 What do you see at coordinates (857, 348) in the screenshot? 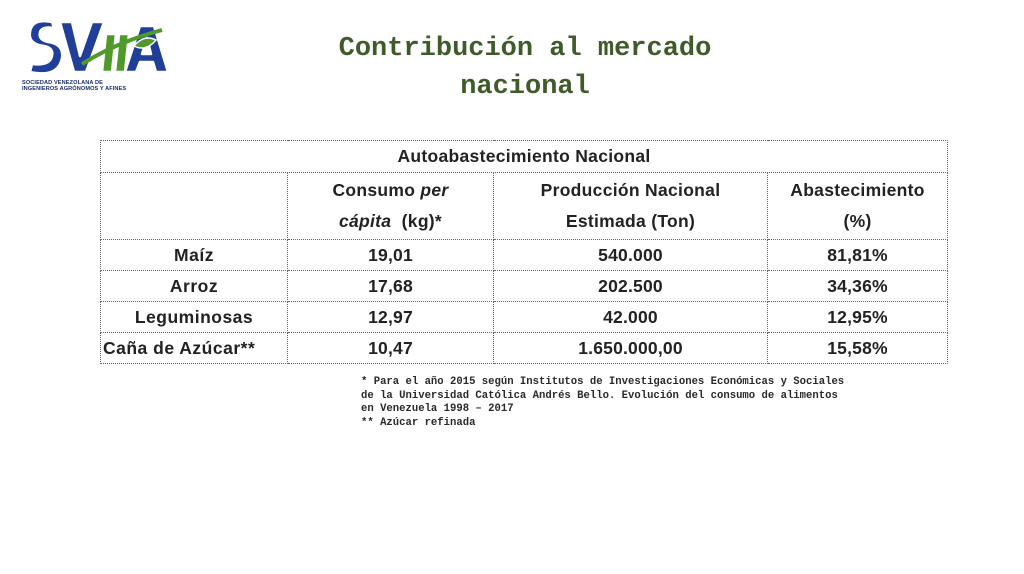
I see `cell-abastecimiento: 15,58%` at bounding box center [857, 348].